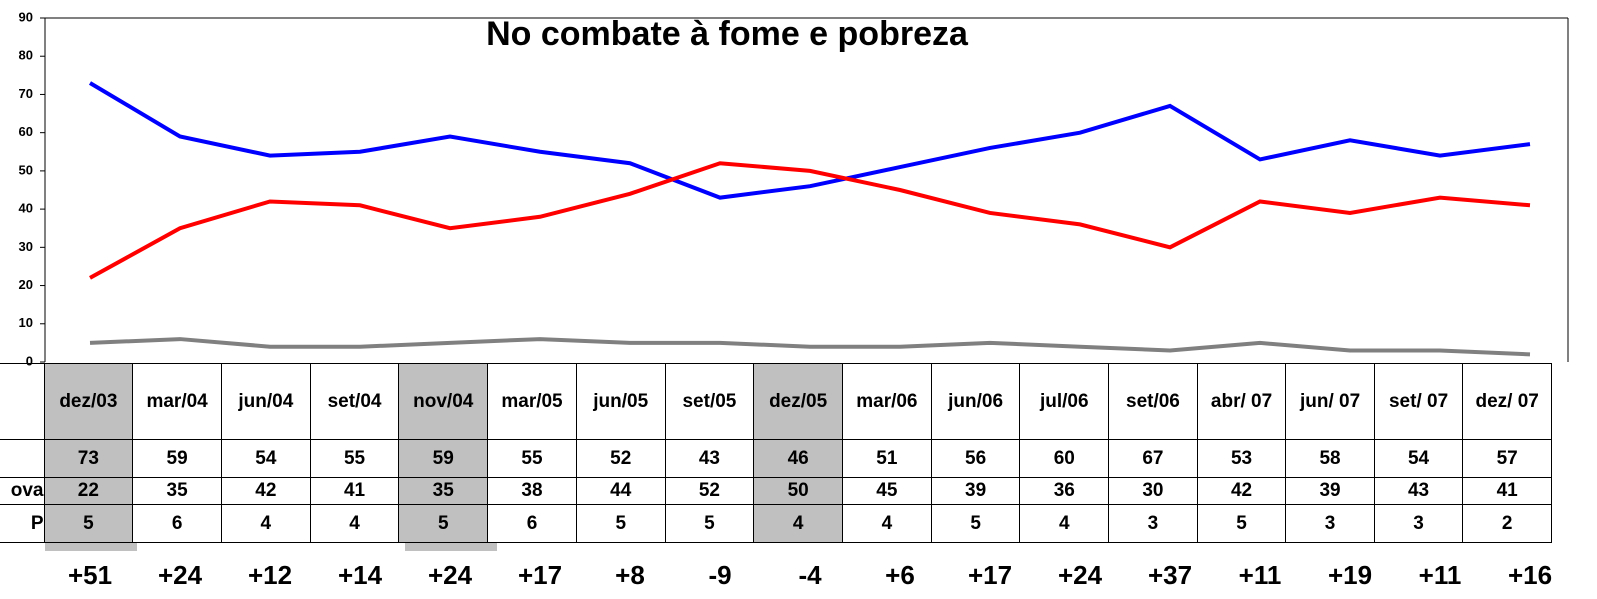 The image size is (1597, 599). Describe the element at coordinates (1241, 458) in the screenshot. I see `value-cell: 53` at that location.